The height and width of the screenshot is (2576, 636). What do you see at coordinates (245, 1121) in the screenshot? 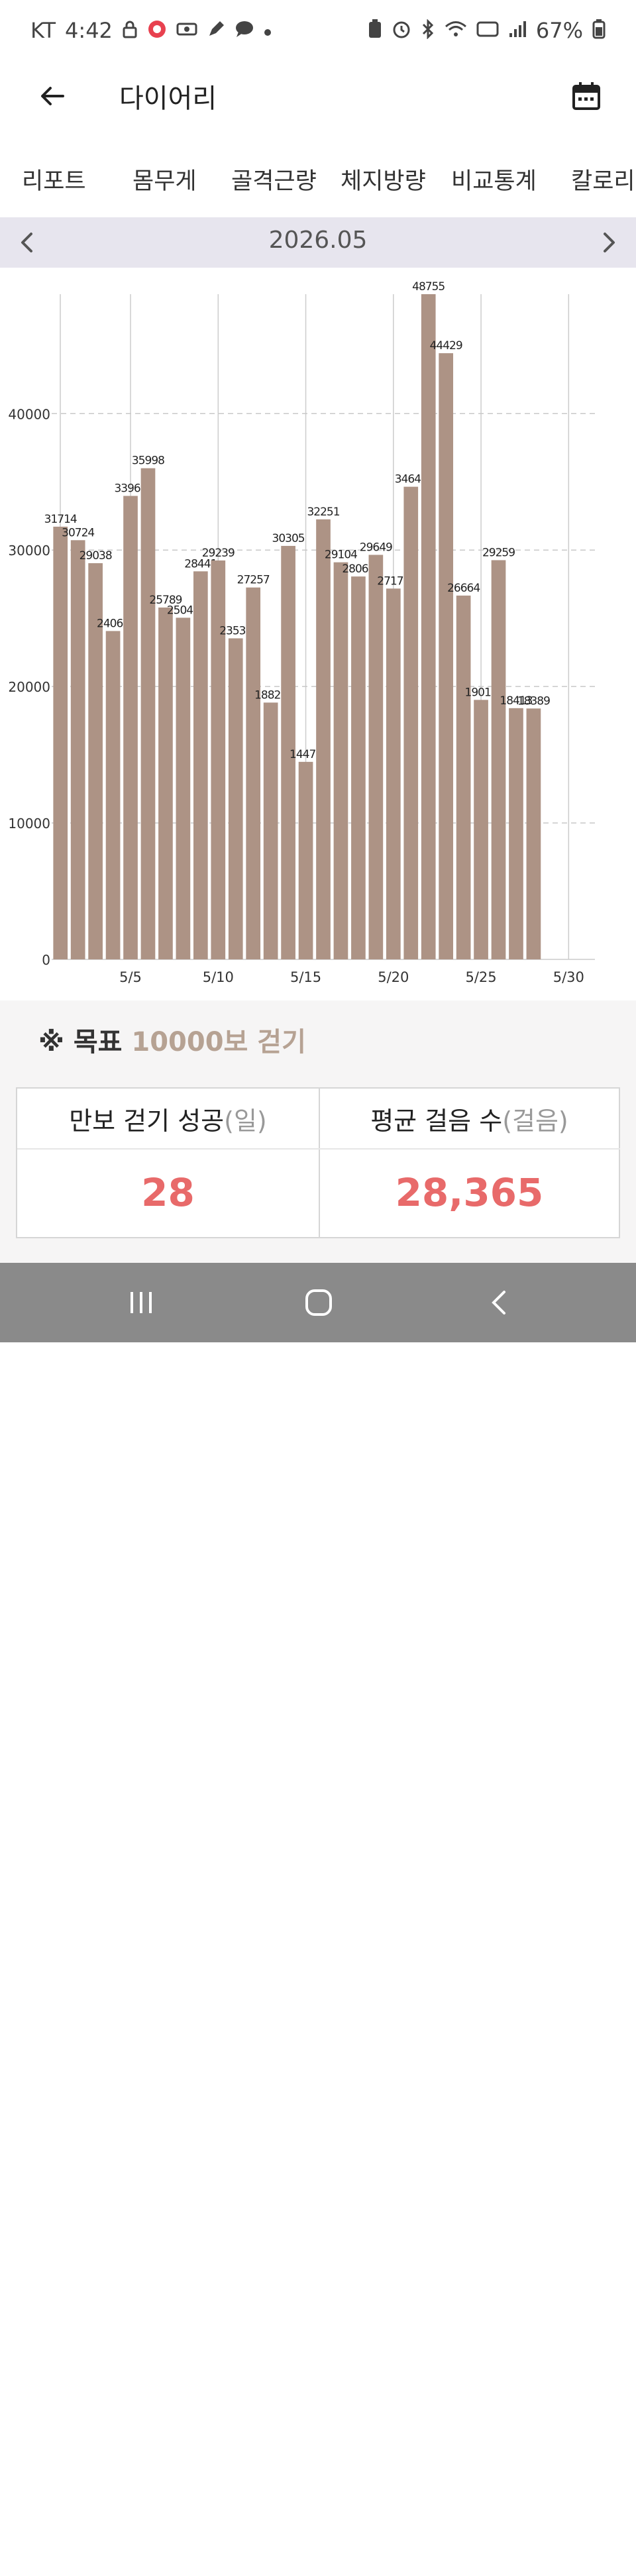
I see `success-days-unit: (일)` at bounding box center [245, 1121].